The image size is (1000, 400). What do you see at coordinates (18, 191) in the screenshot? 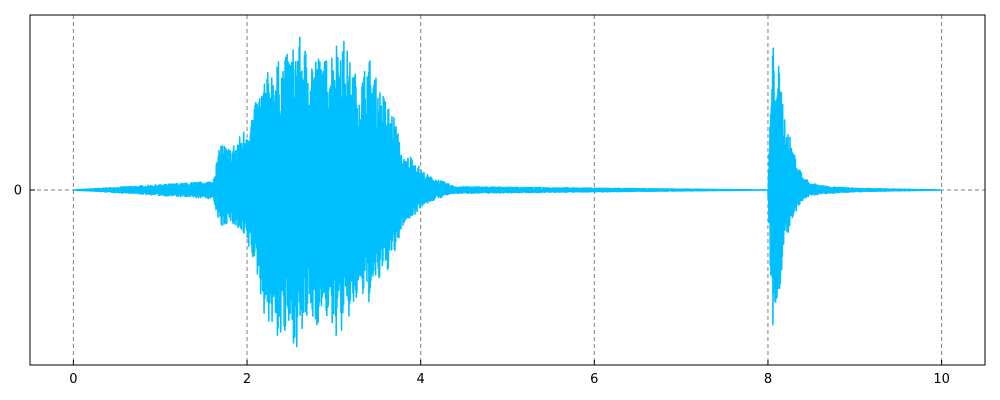
I see `y-tick-label: 0` at bounding box center [18, 191].